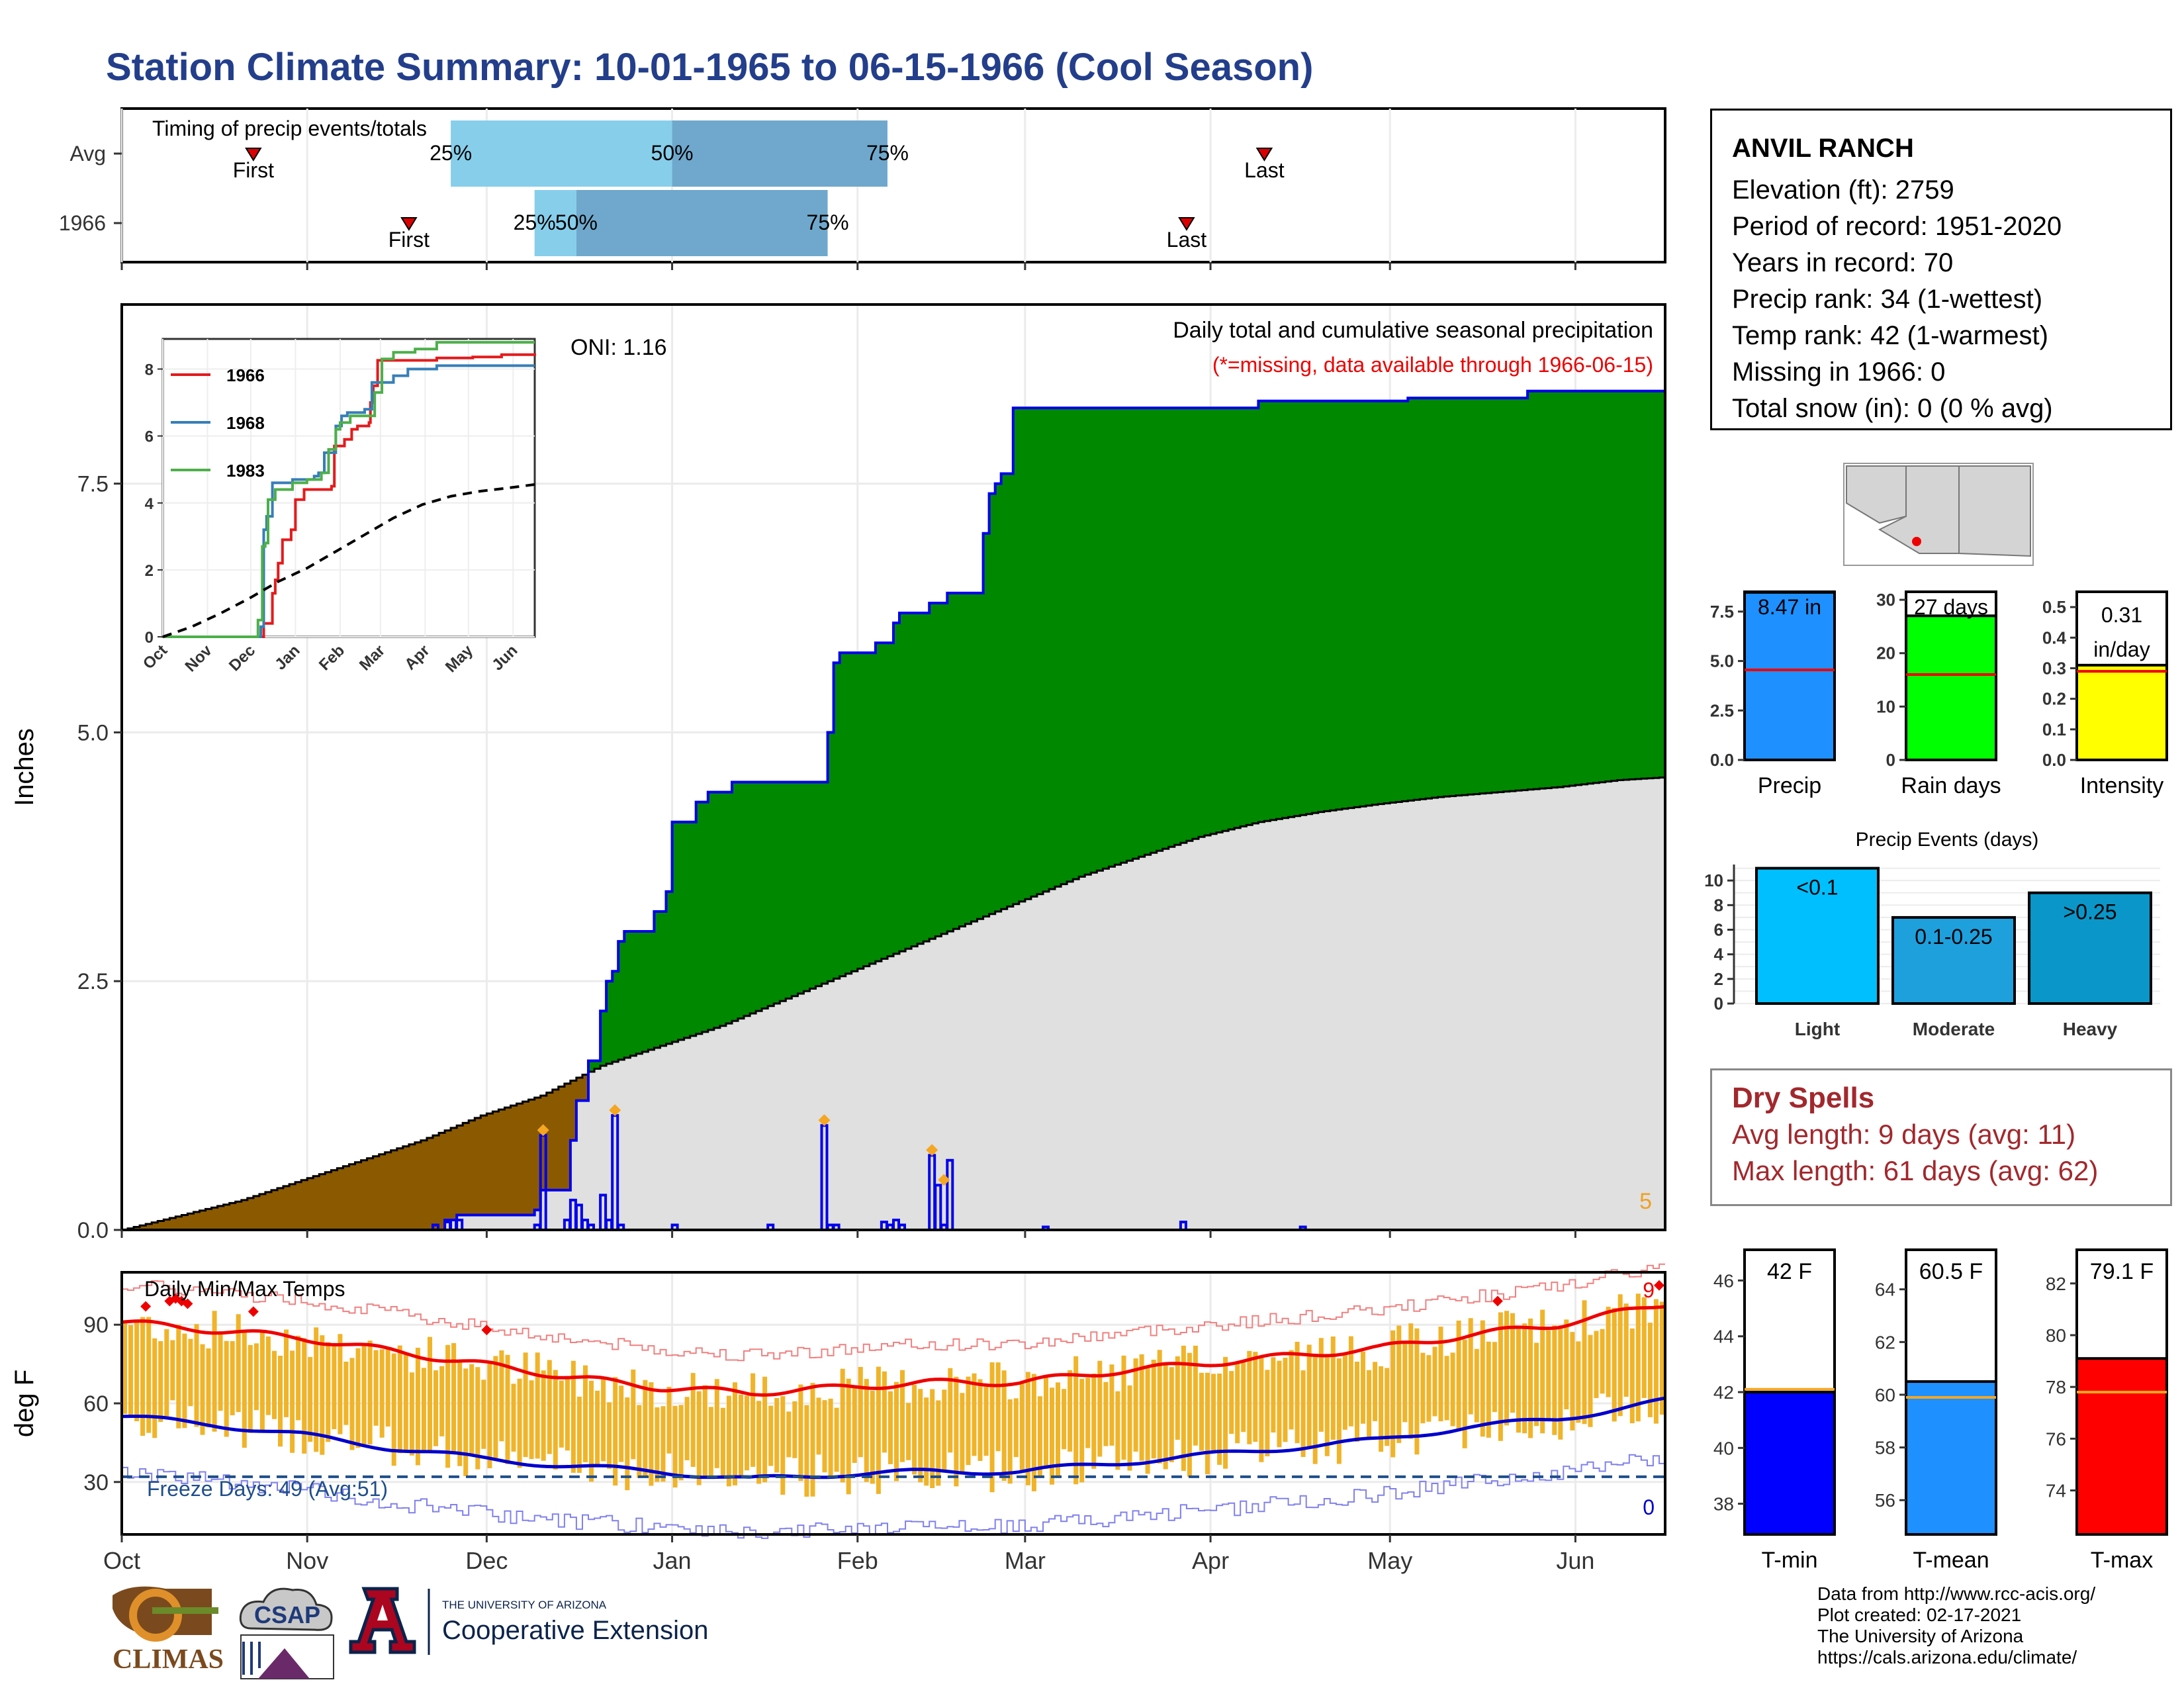  Describe the element at coordinates (1843, 262) in the screenshot. I see `station-years: Years in record: 70` at that location.